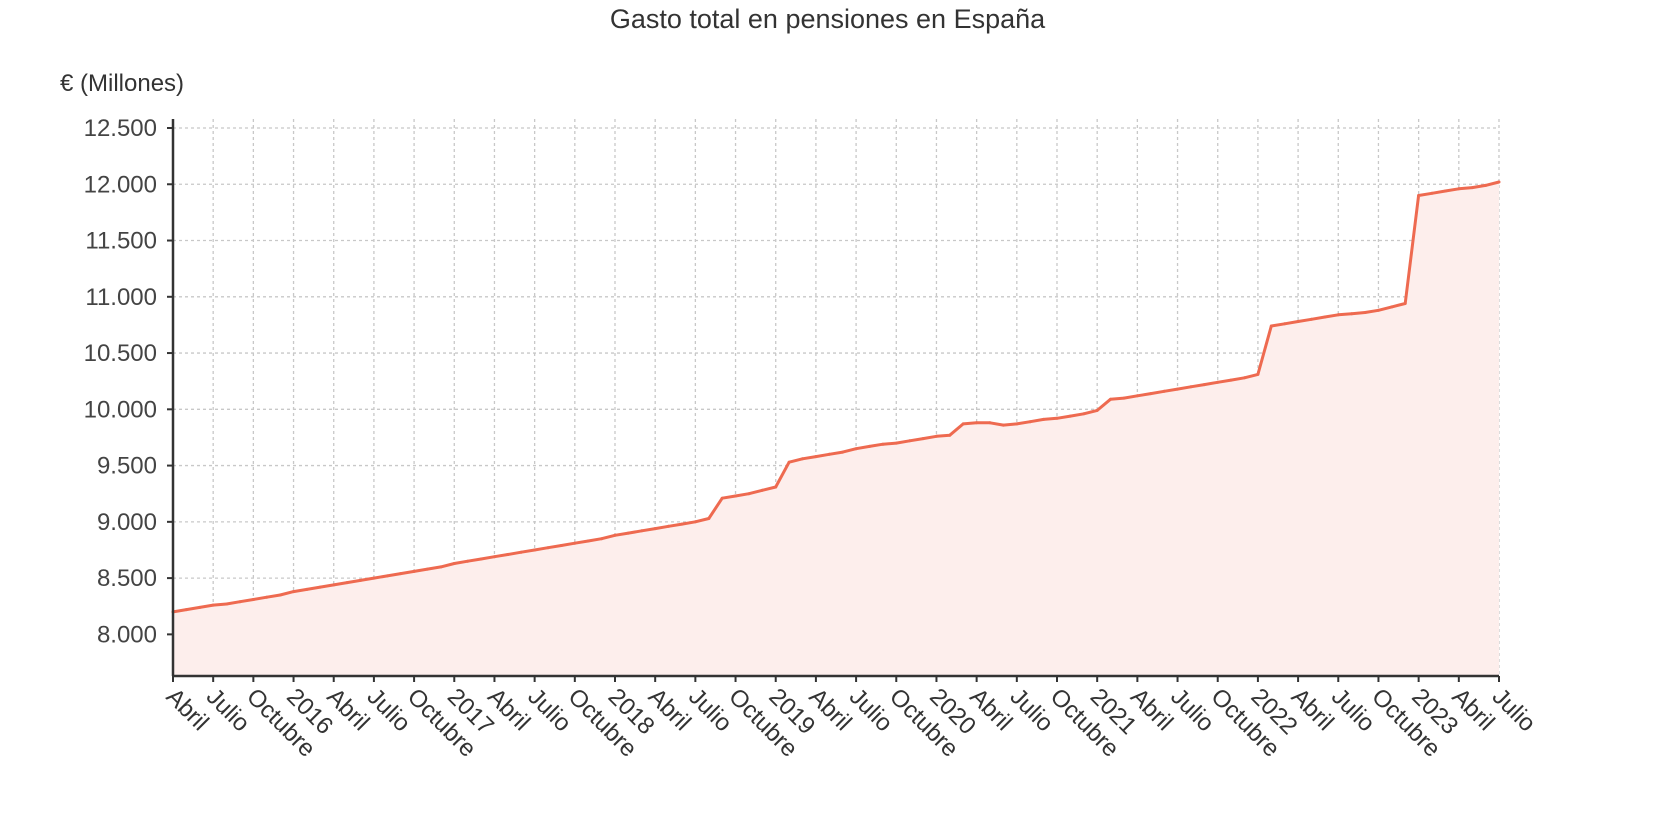 This screenshot has height=824, width=1655. Describe the element at coordinates (121, 241) in the screenshot. I see `y-tick-label: 11.500` at that location.